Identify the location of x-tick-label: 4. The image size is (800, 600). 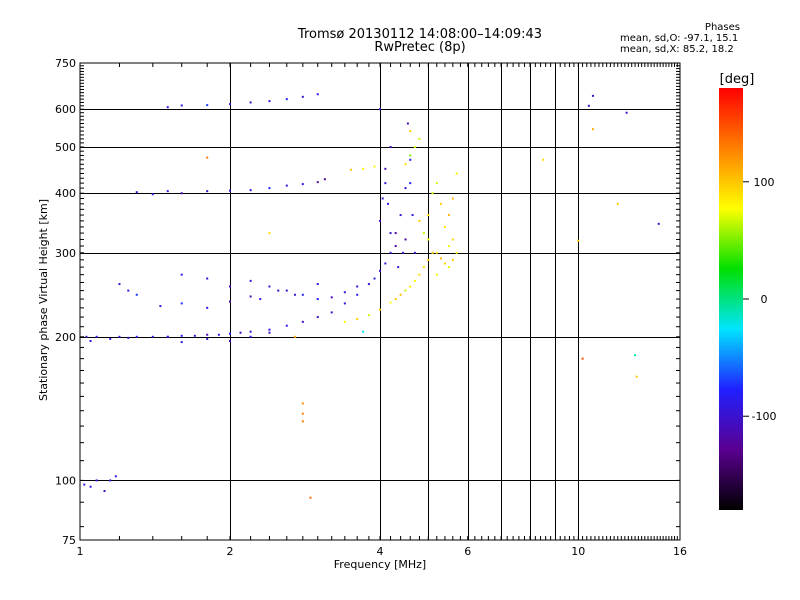
(380, 551).